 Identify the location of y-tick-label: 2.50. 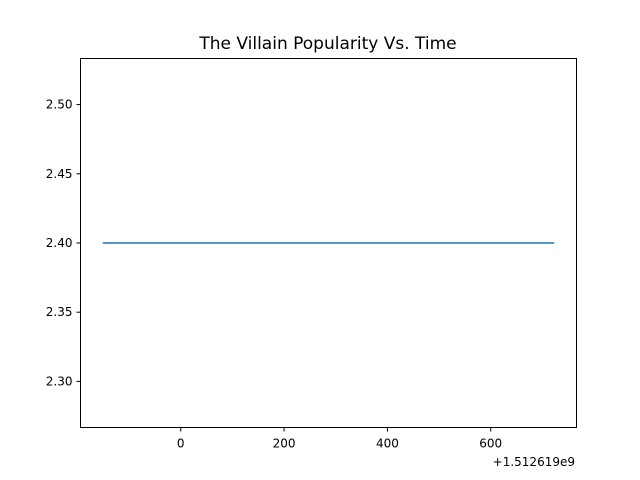
(59, 105).